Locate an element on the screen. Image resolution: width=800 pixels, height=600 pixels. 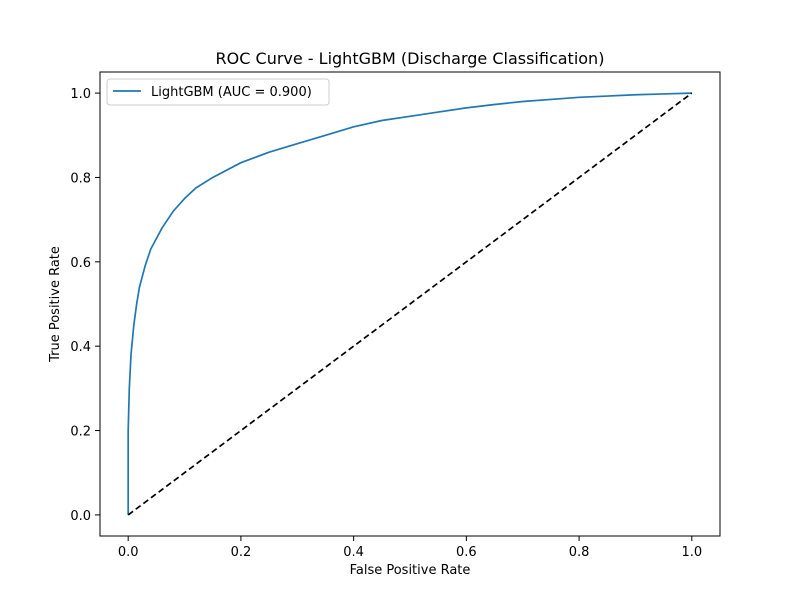
legend-box is located at coordinates (218, 92).